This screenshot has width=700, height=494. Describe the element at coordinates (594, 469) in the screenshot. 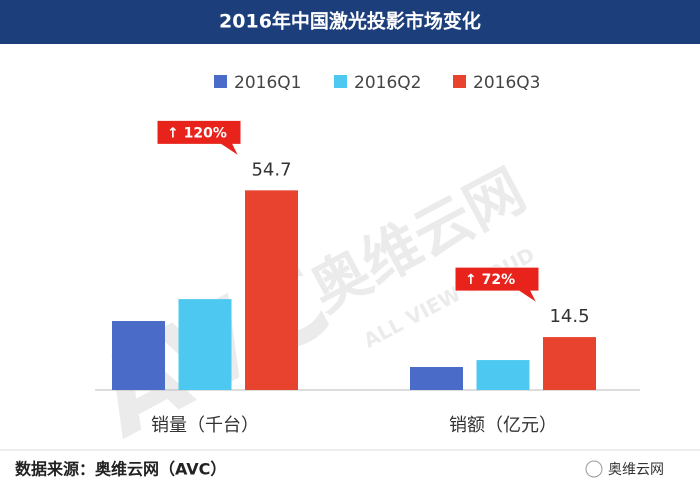

I see `brand-icon` at that location.